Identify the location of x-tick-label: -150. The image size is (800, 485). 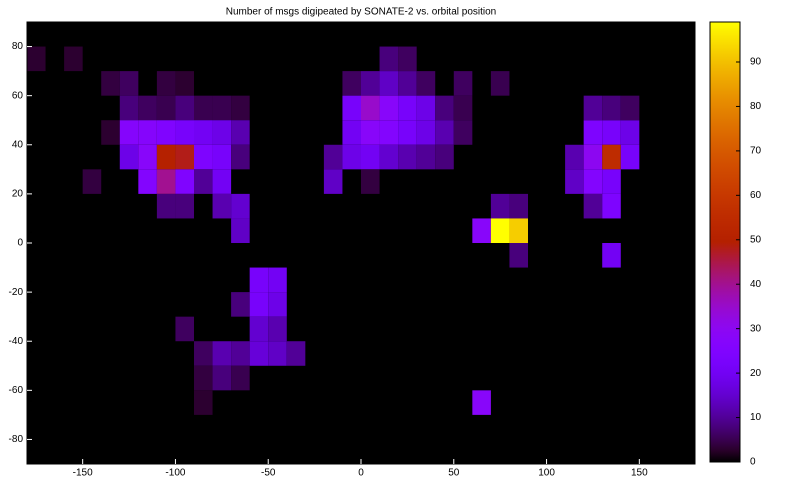
(83, 473).